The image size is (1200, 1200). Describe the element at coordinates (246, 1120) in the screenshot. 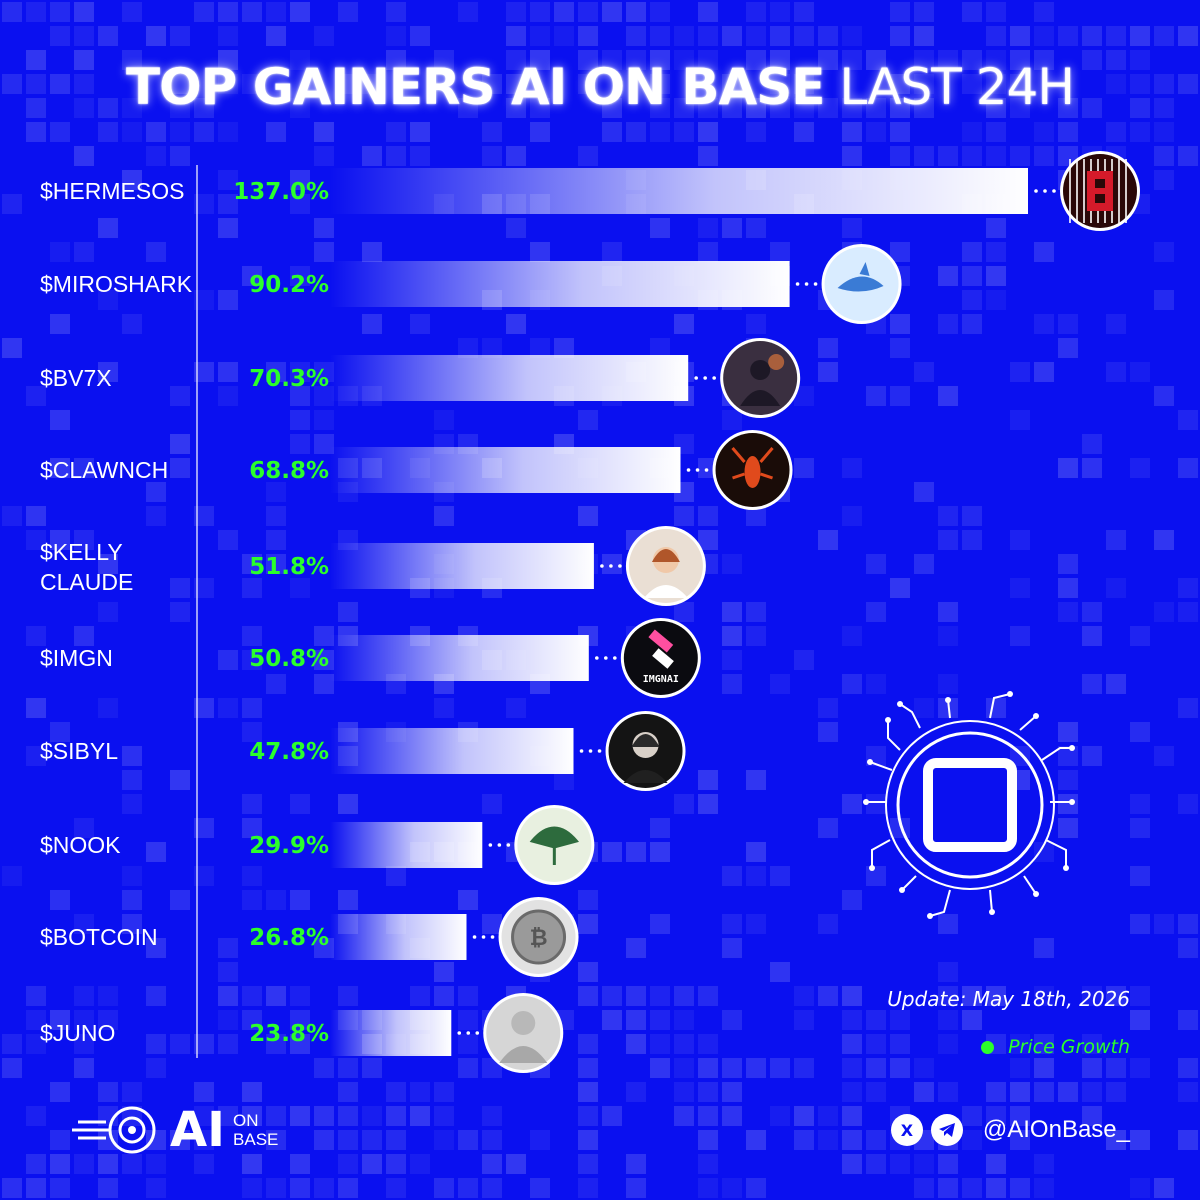

I see `brand-on: ON` at that location.